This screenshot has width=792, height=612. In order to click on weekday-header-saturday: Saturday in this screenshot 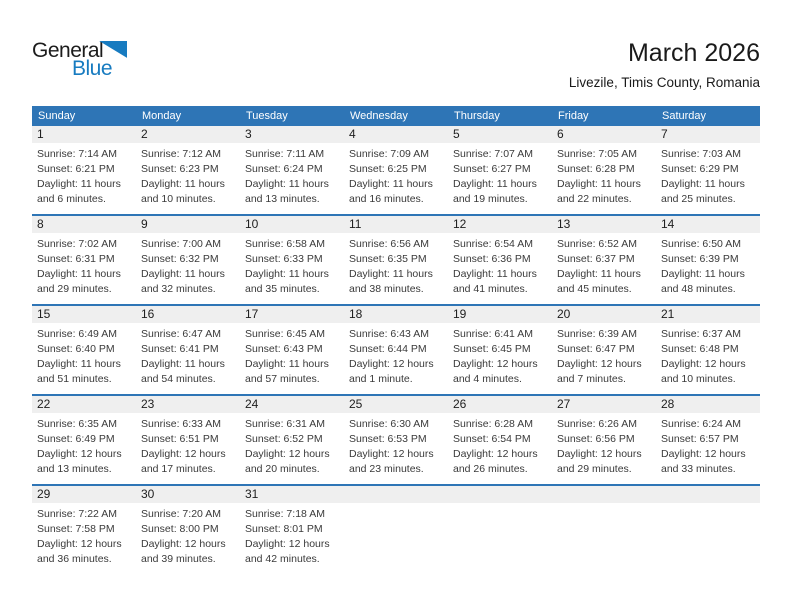, I will do `click(684, 116)`.